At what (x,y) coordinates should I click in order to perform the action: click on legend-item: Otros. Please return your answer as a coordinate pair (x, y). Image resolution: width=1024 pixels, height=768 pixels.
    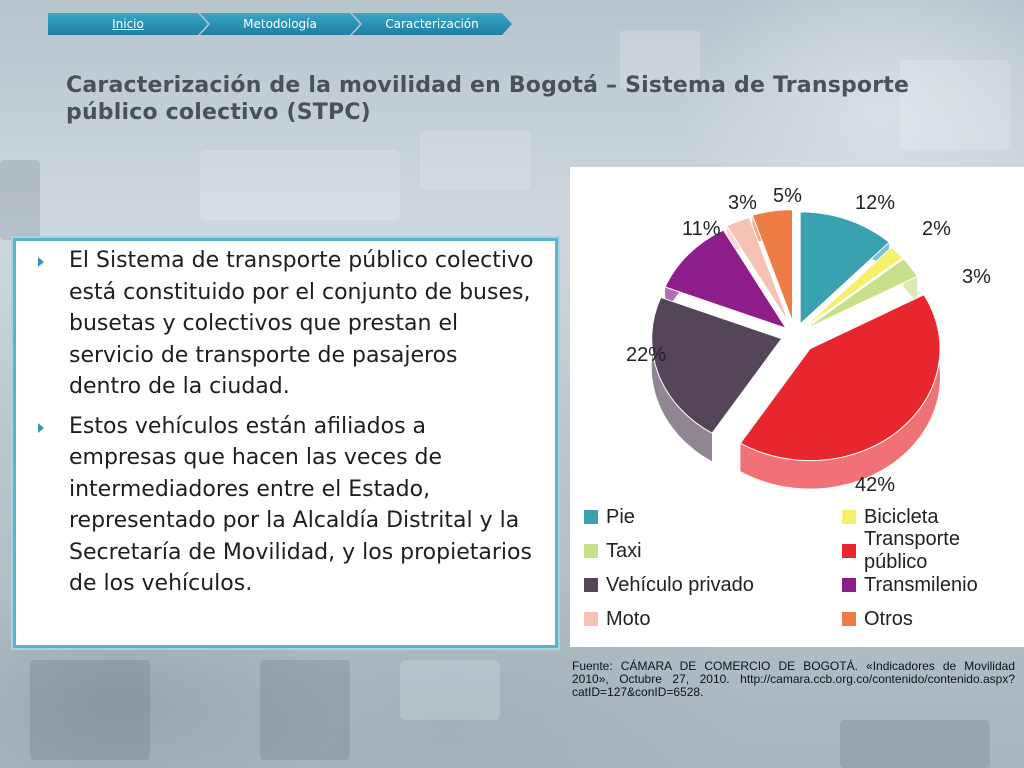
    Looking at the image, I should click on (877, 619).